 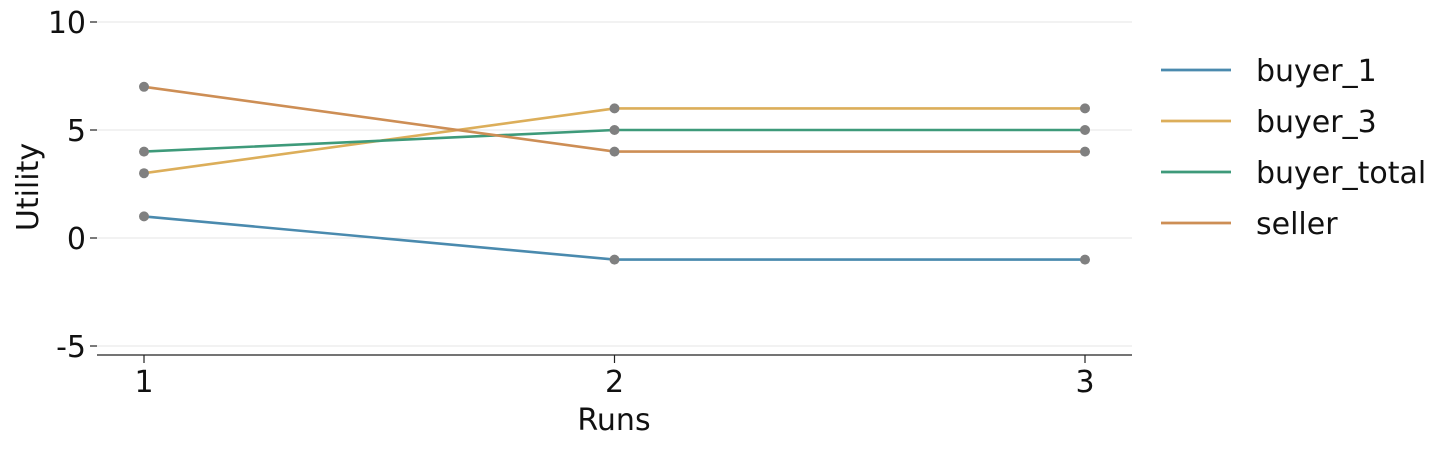 What do you see at coordinates (28, 187) in the screenshot?
I see `y-axis-label: Utility` at bounding box center [28, 187].